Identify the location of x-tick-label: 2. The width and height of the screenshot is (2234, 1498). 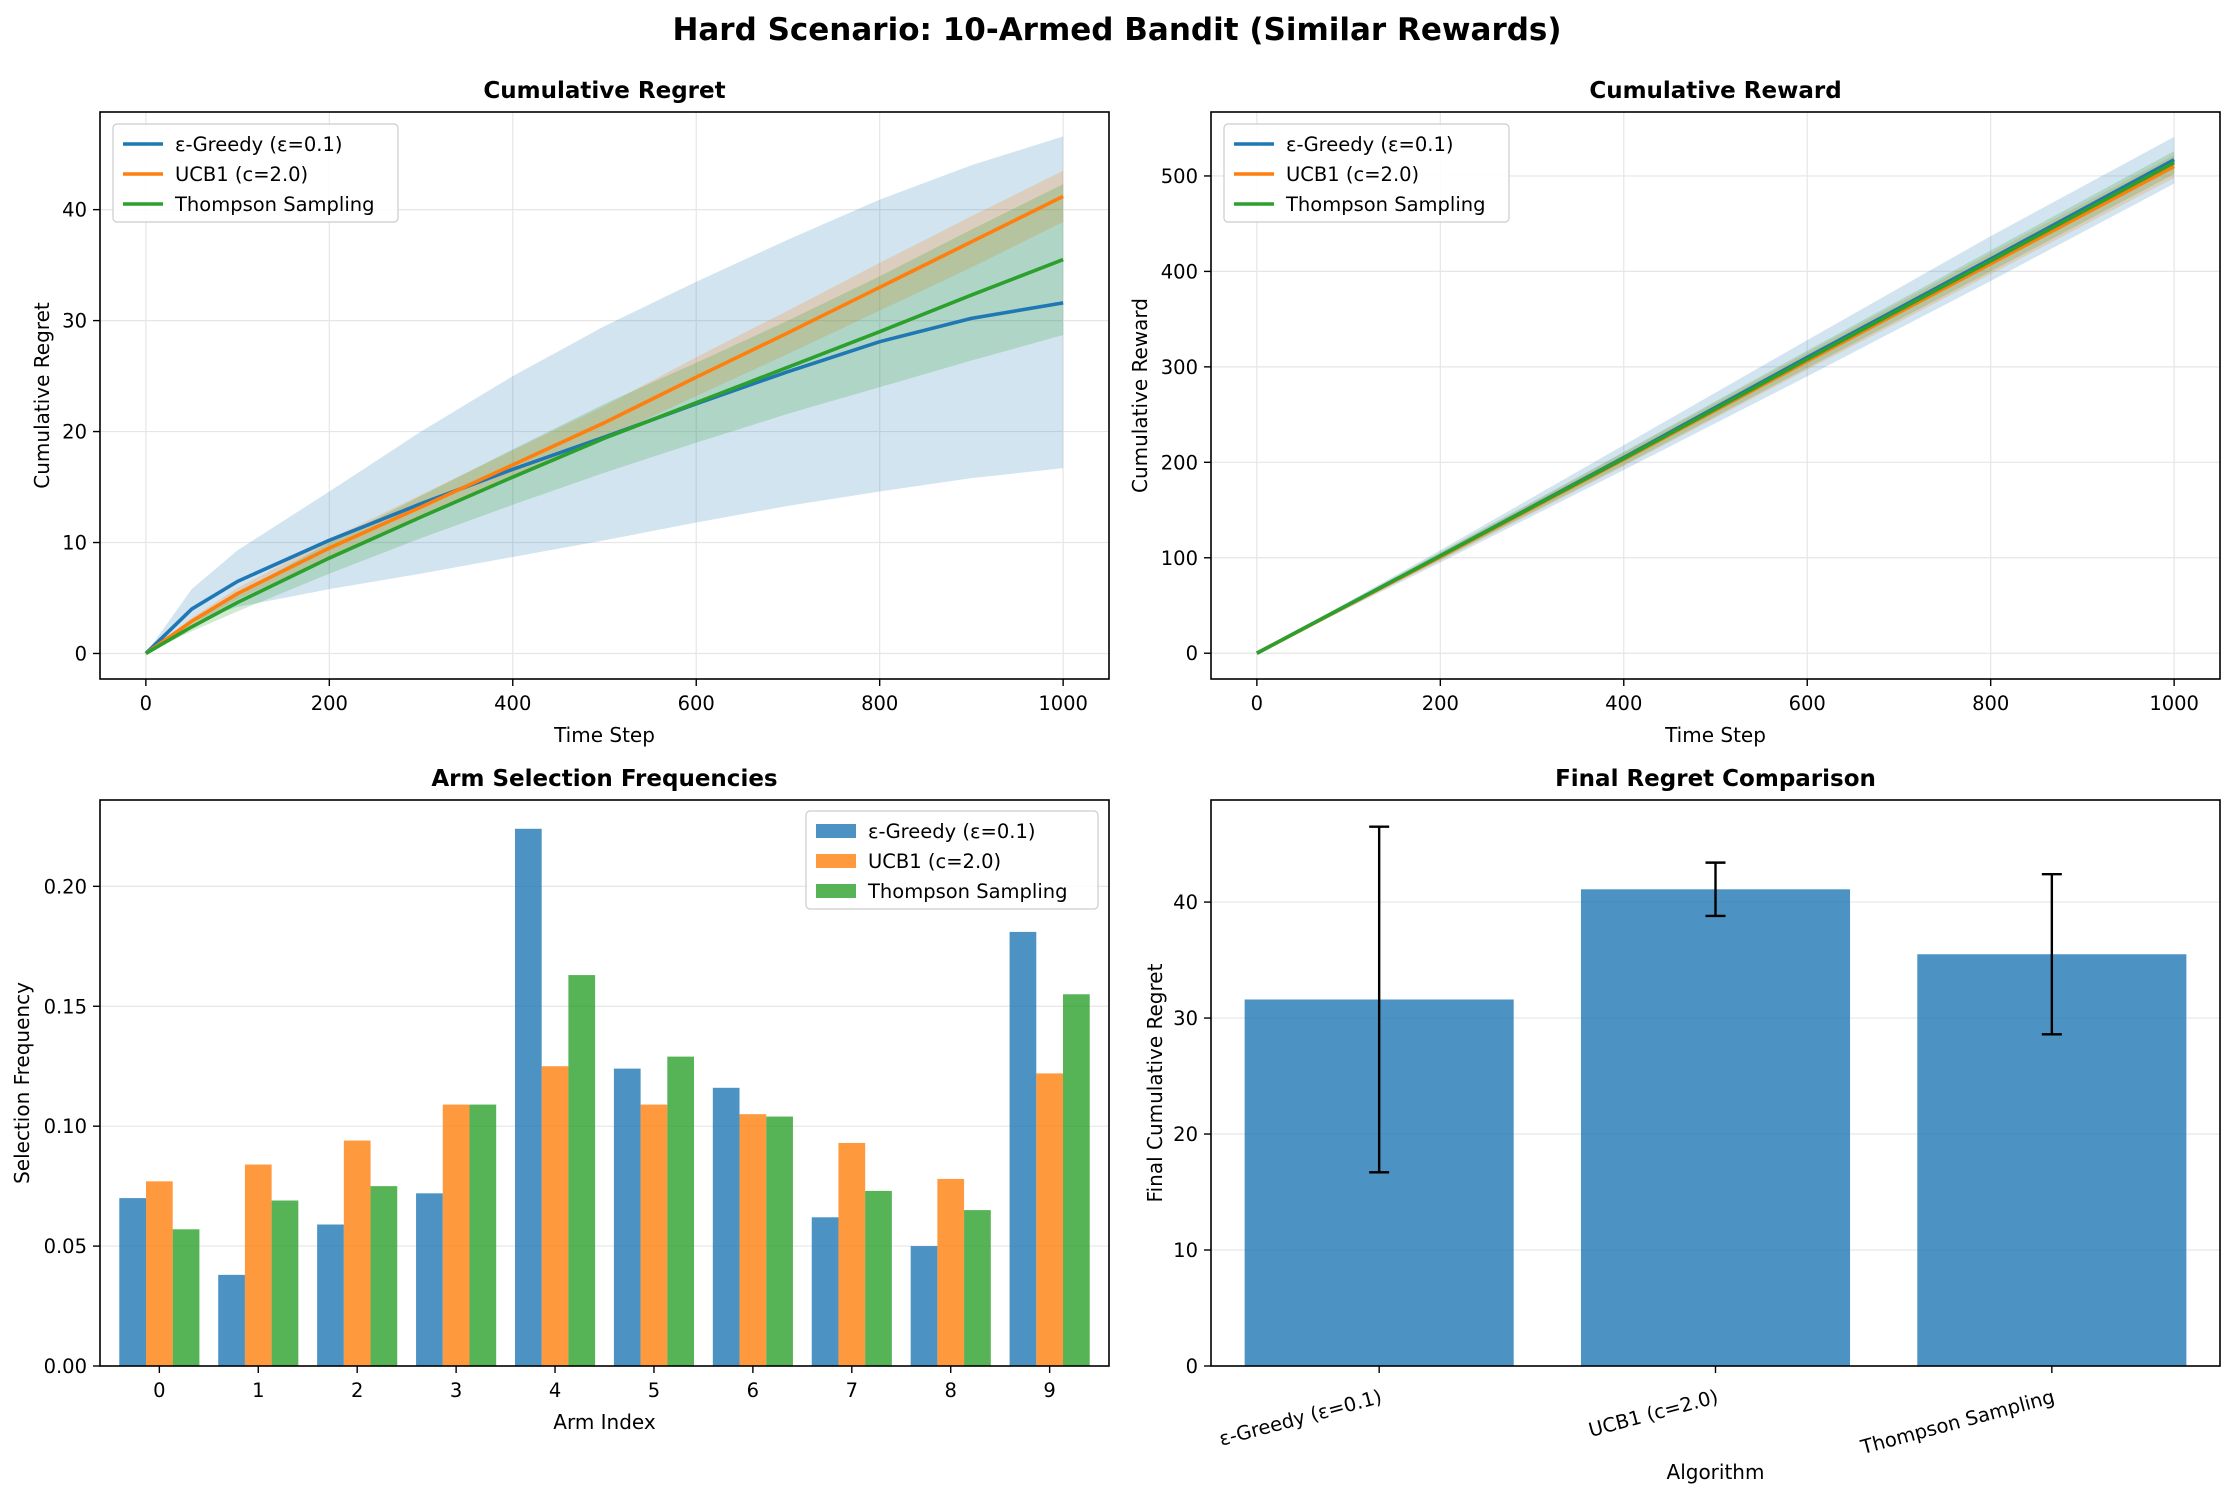
(357, 1390).